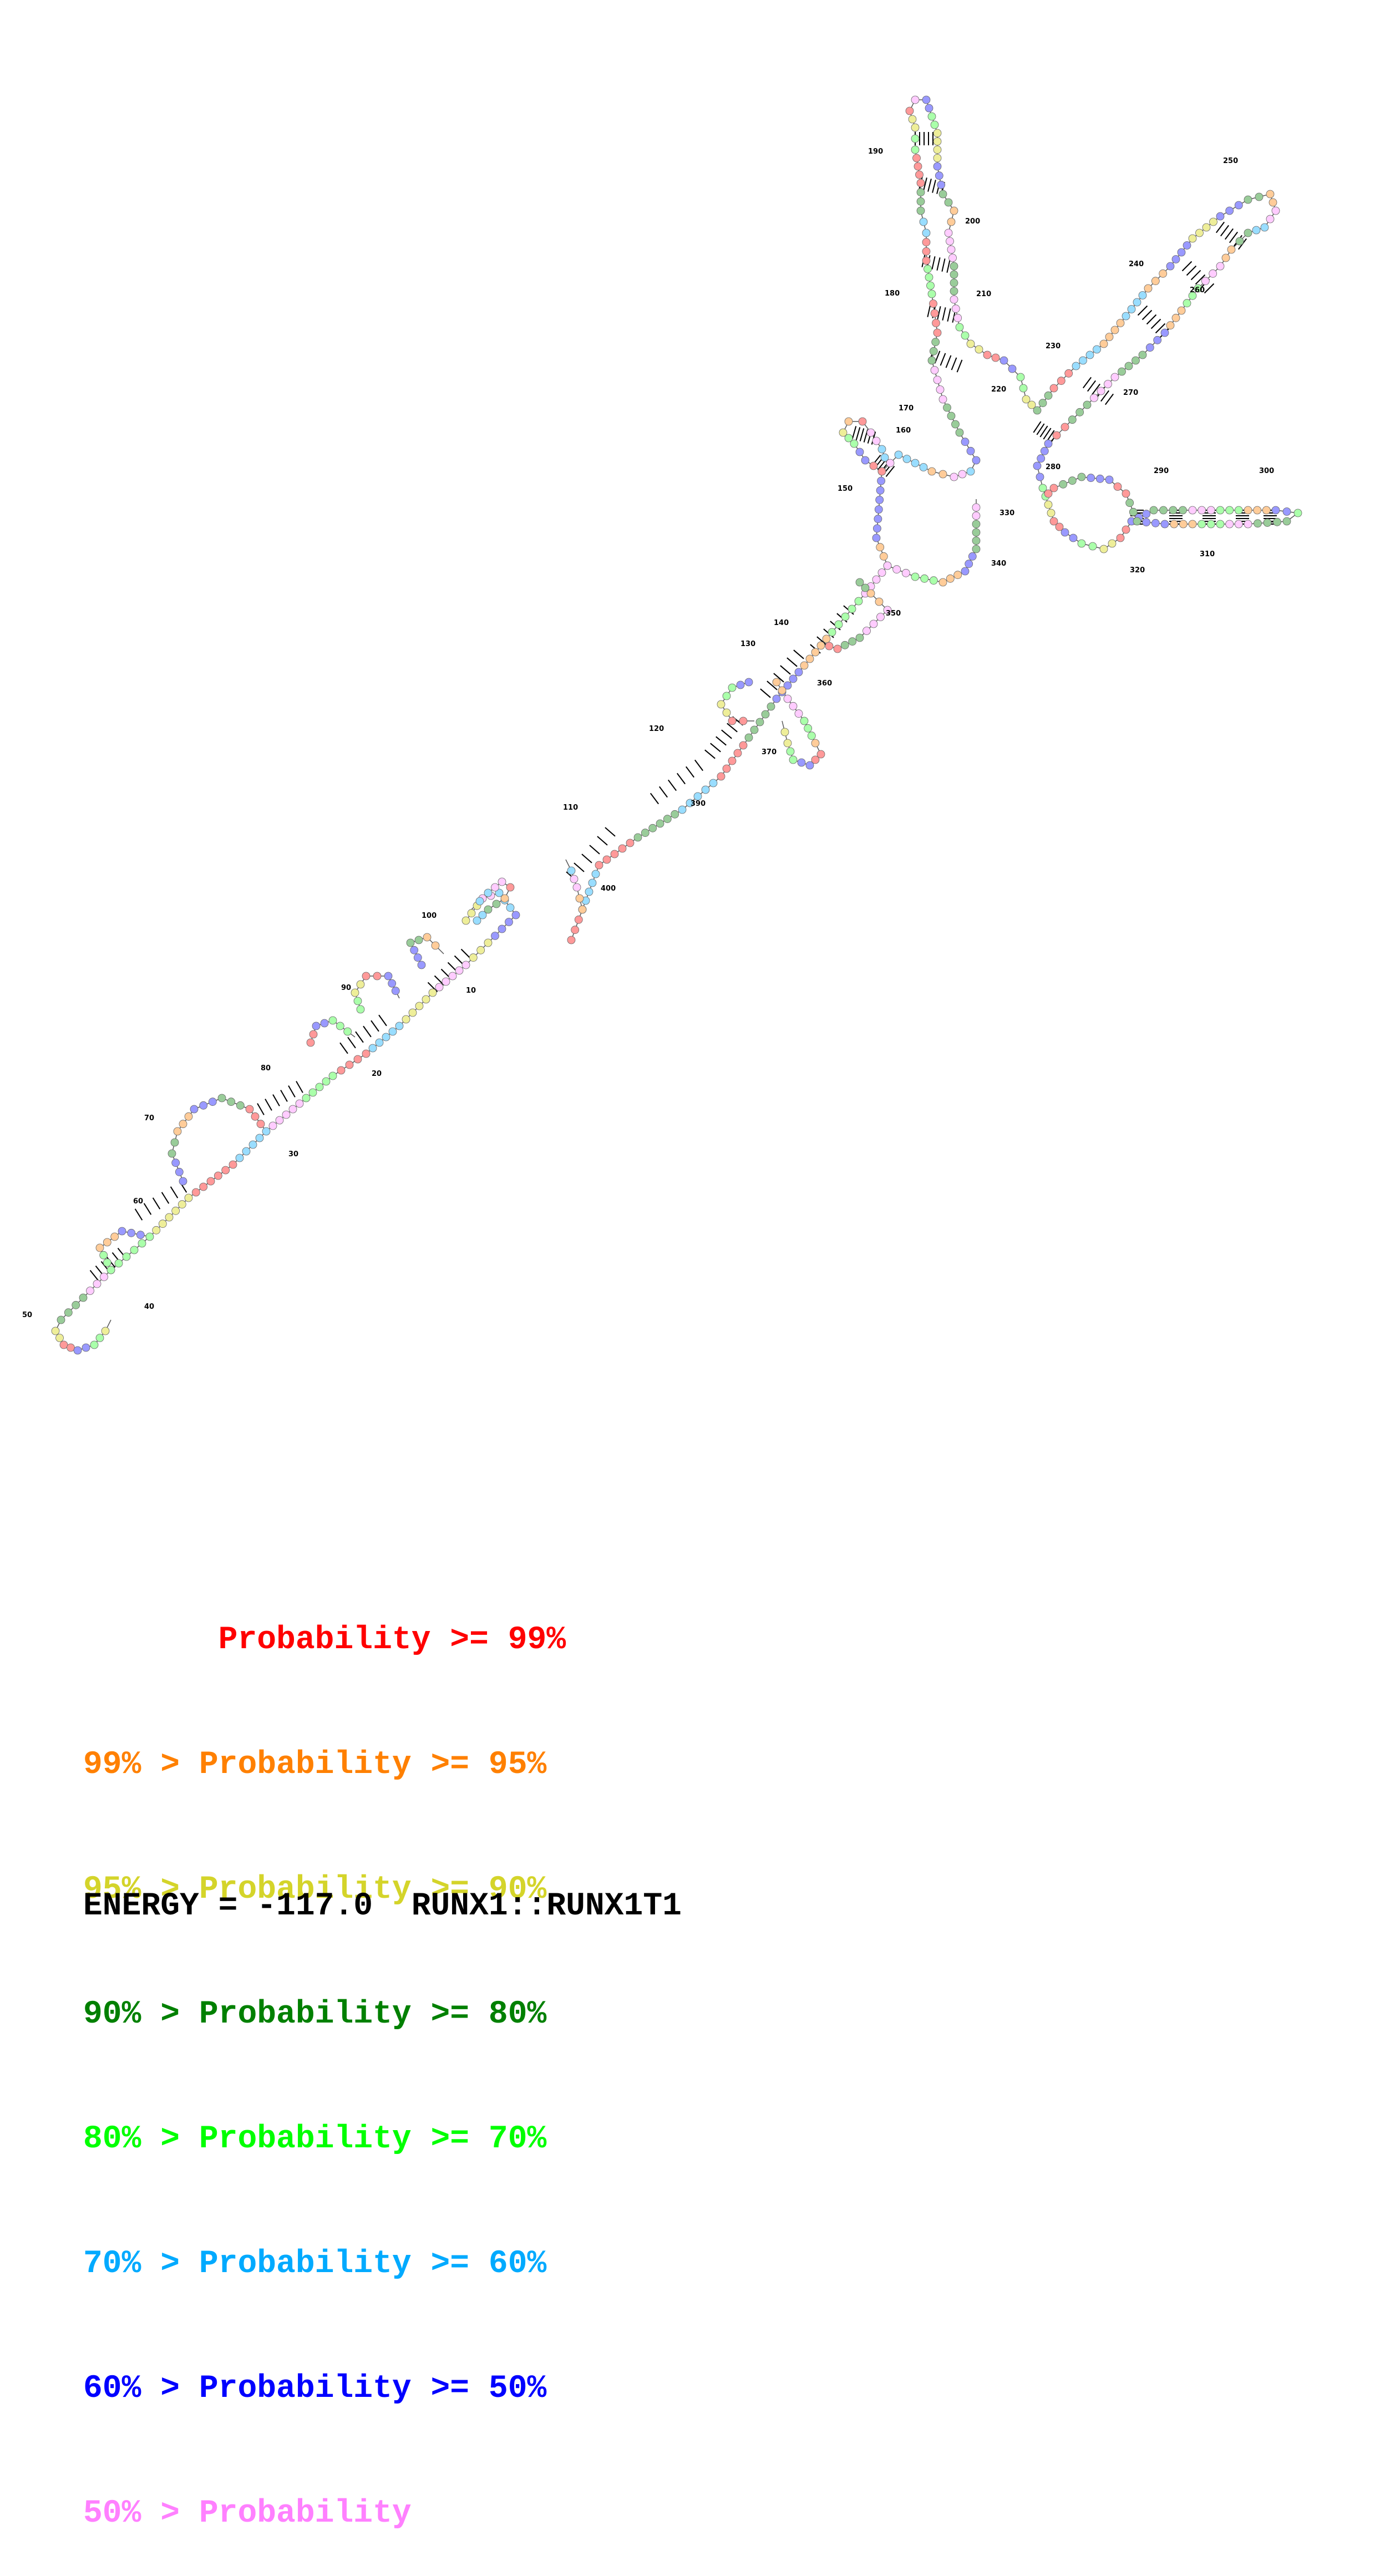  Describe the element at coordinates (845, 489) in the screenshot. I see `position-label: 150` at that location.